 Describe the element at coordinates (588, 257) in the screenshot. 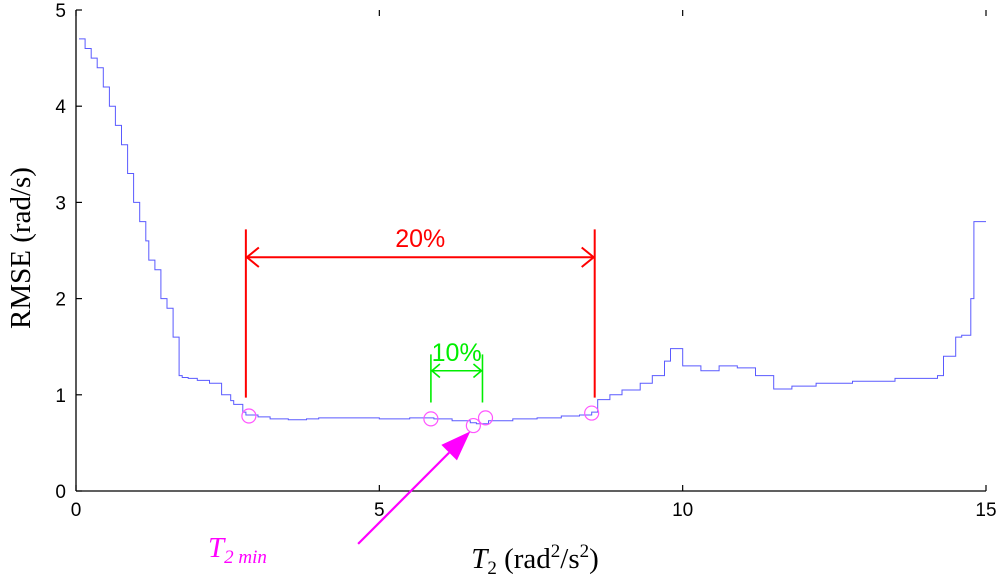

I see `range-20-arrowhead-right` at that location.